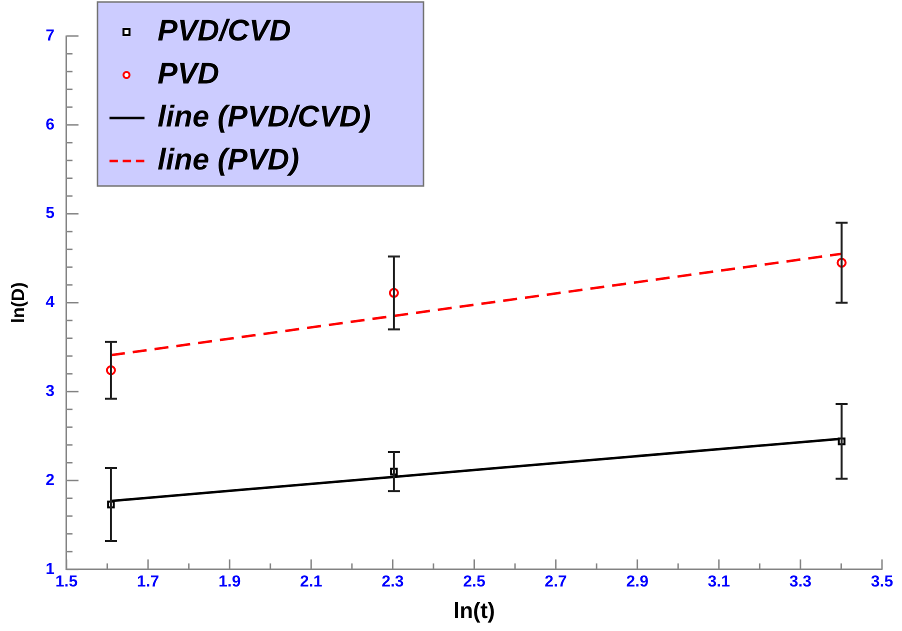 The image size is (902, 631). What do you see at coordinates (474, 610) in the screenshot?
I see `x-axis-title: ln(t)` at bounding box center [474, 610].